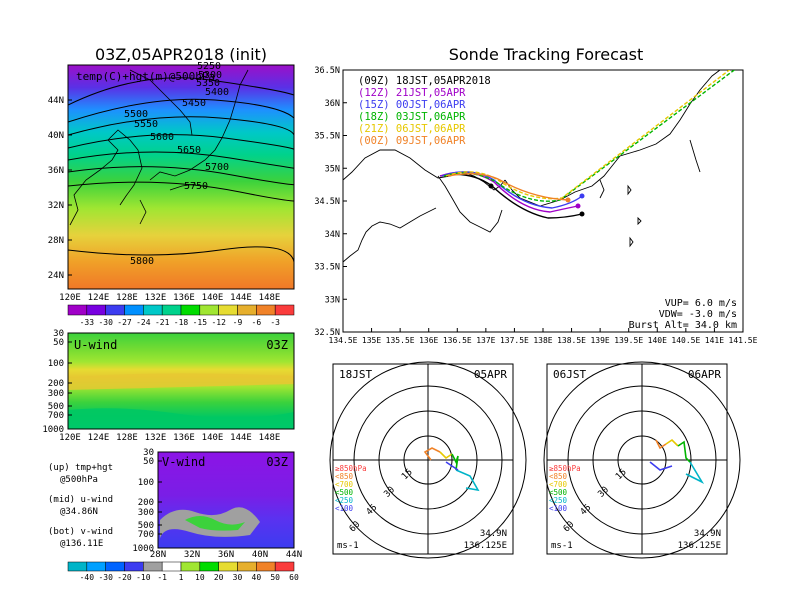 The image size is (792, 616). Describe the element at coordinates (81, 544) in the screenshot. I see `note-line: @136.11E` at that location.